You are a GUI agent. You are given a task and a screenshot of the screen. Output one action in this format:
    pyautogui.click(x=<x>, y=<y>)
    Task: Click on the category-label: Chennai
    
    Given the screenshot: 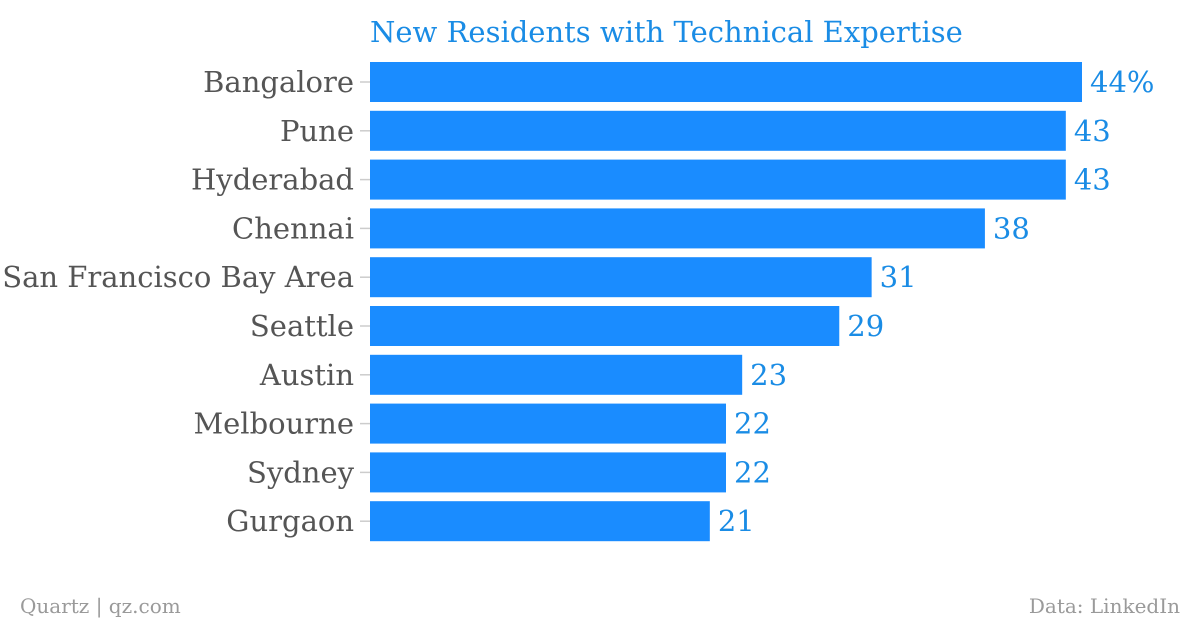 What is the action you would take?
    pyautogui.click(x=293, y=228)
    